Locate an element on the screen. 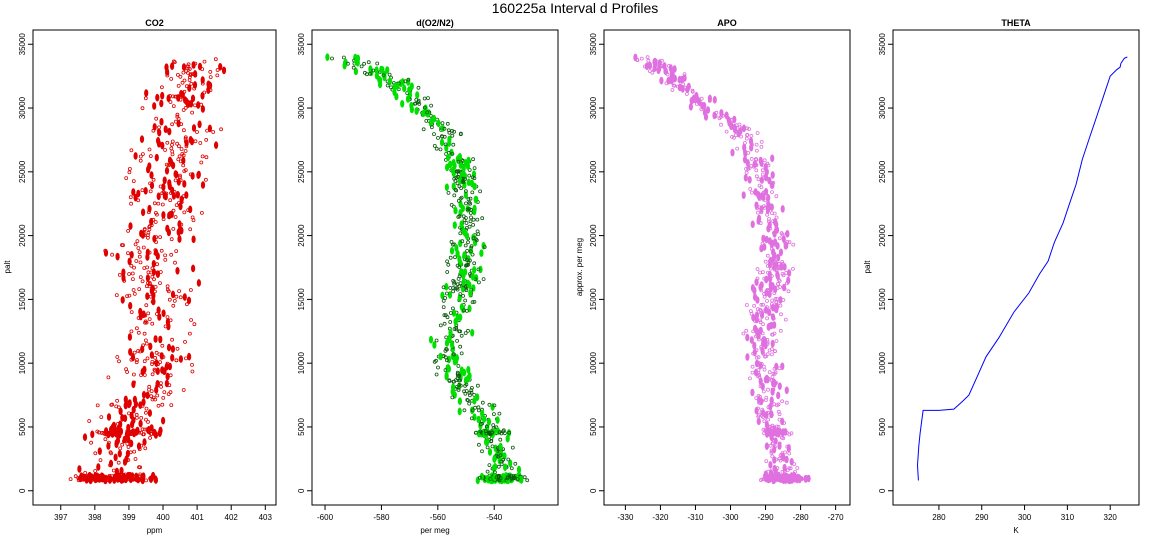 Image resolution: width=1150 pixels, height=550 pixels. x-tick-label: -310 is located at coordinates (695, 517).